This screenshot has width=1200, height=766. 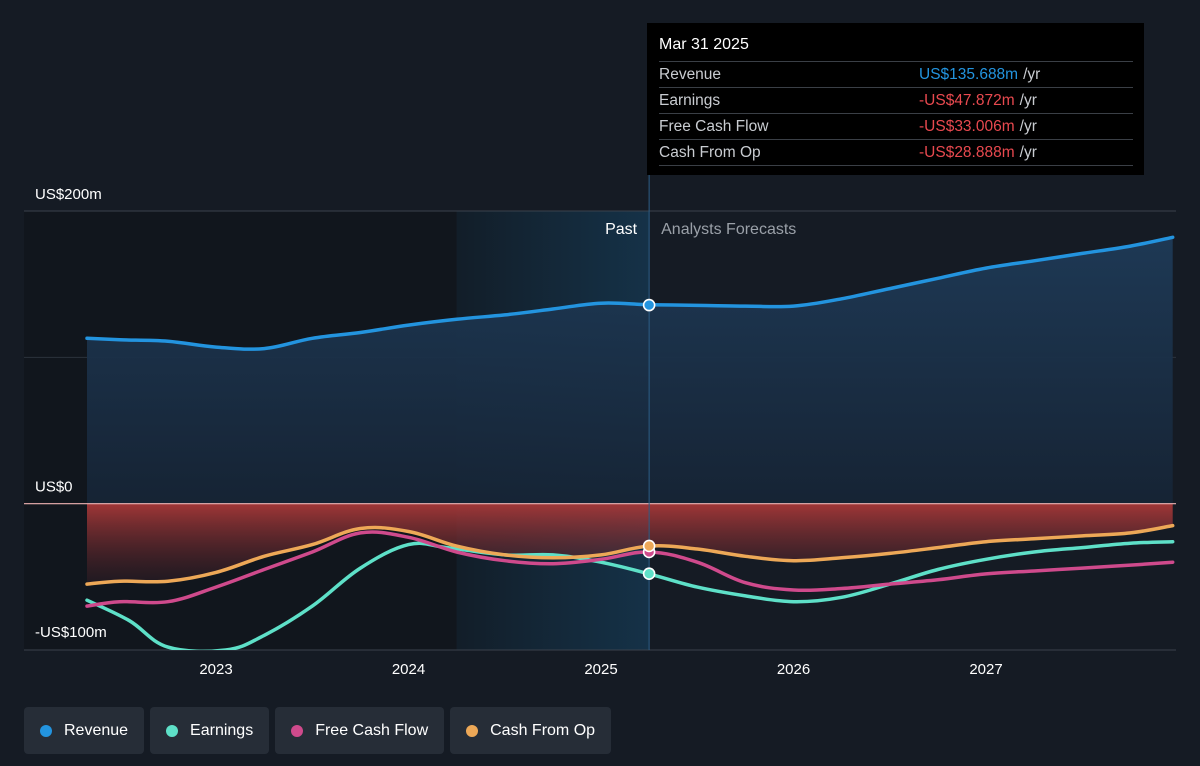 What do you see at coordinates (969, 74) in the screenshot?
I see `tooltip-row-value: US$135.688m` at bounding box center [969, 74].